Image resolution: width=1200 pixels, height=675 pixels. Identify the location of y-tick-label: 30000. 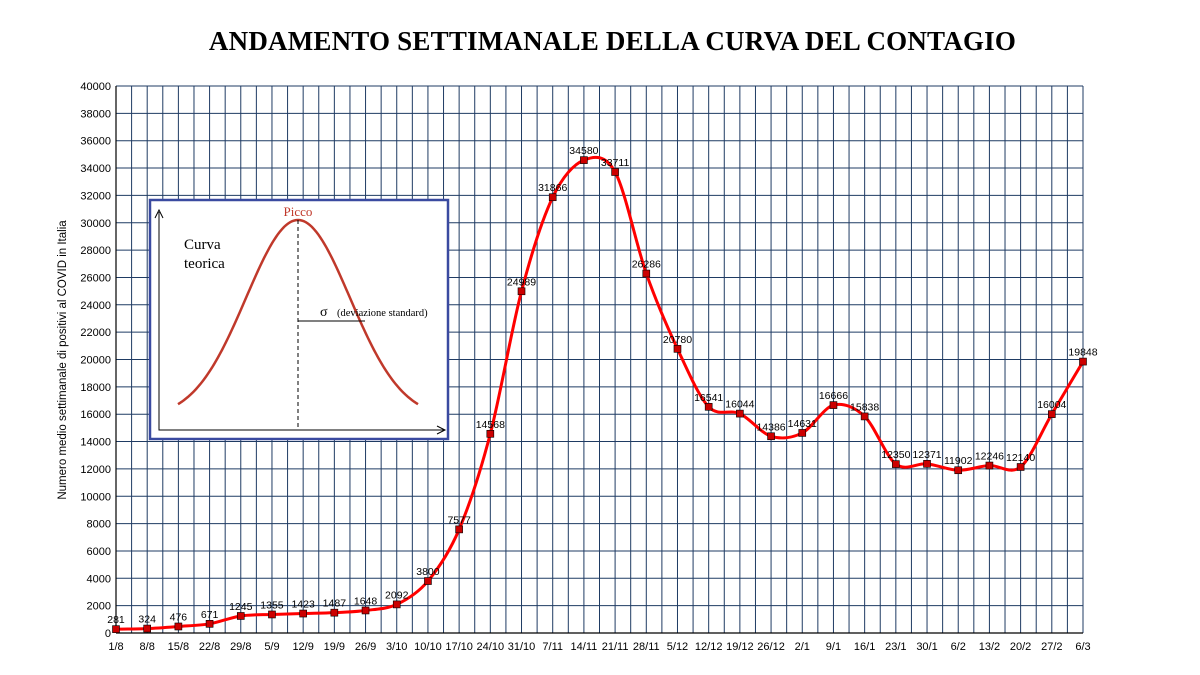
(95, 224).